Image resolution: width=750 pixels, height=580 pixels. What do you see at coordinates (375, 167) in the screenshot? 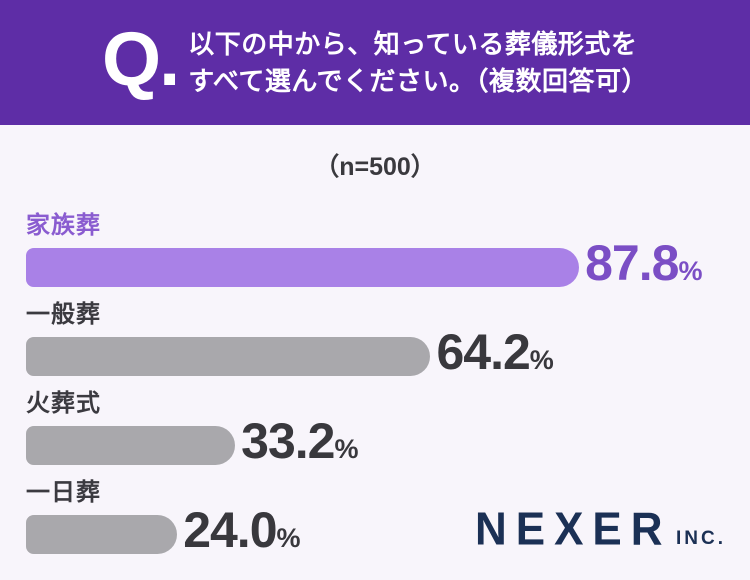
I see `sample-size-label: （n=500）` at bounding box center [375, 167].